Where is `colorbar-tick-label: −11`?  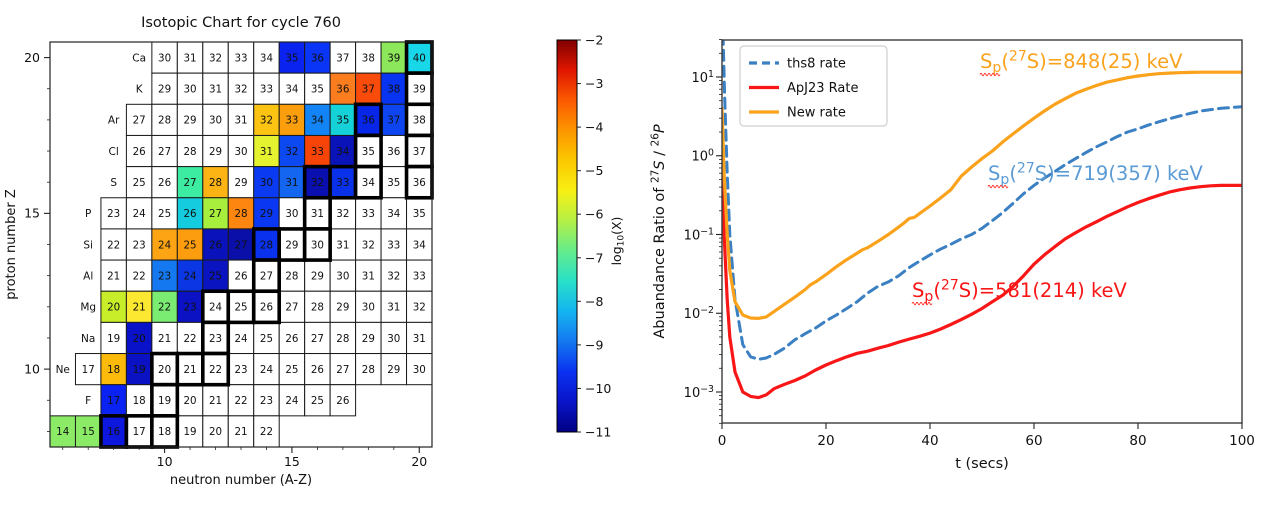 colorbar-tick-label: −11 is located at coordinates (598, 432).